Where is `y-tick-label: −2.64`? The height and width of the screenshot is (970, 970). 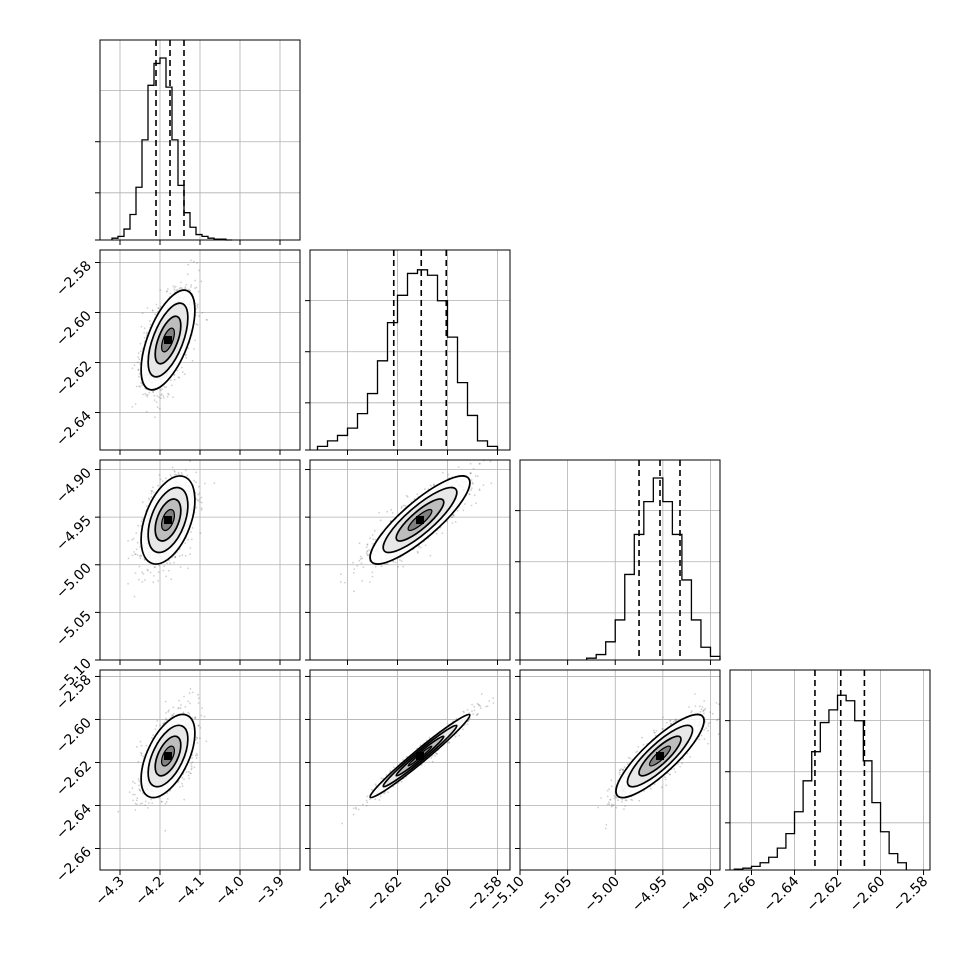 y-tick-label: −2.64 is located at coordinates (74, 429).